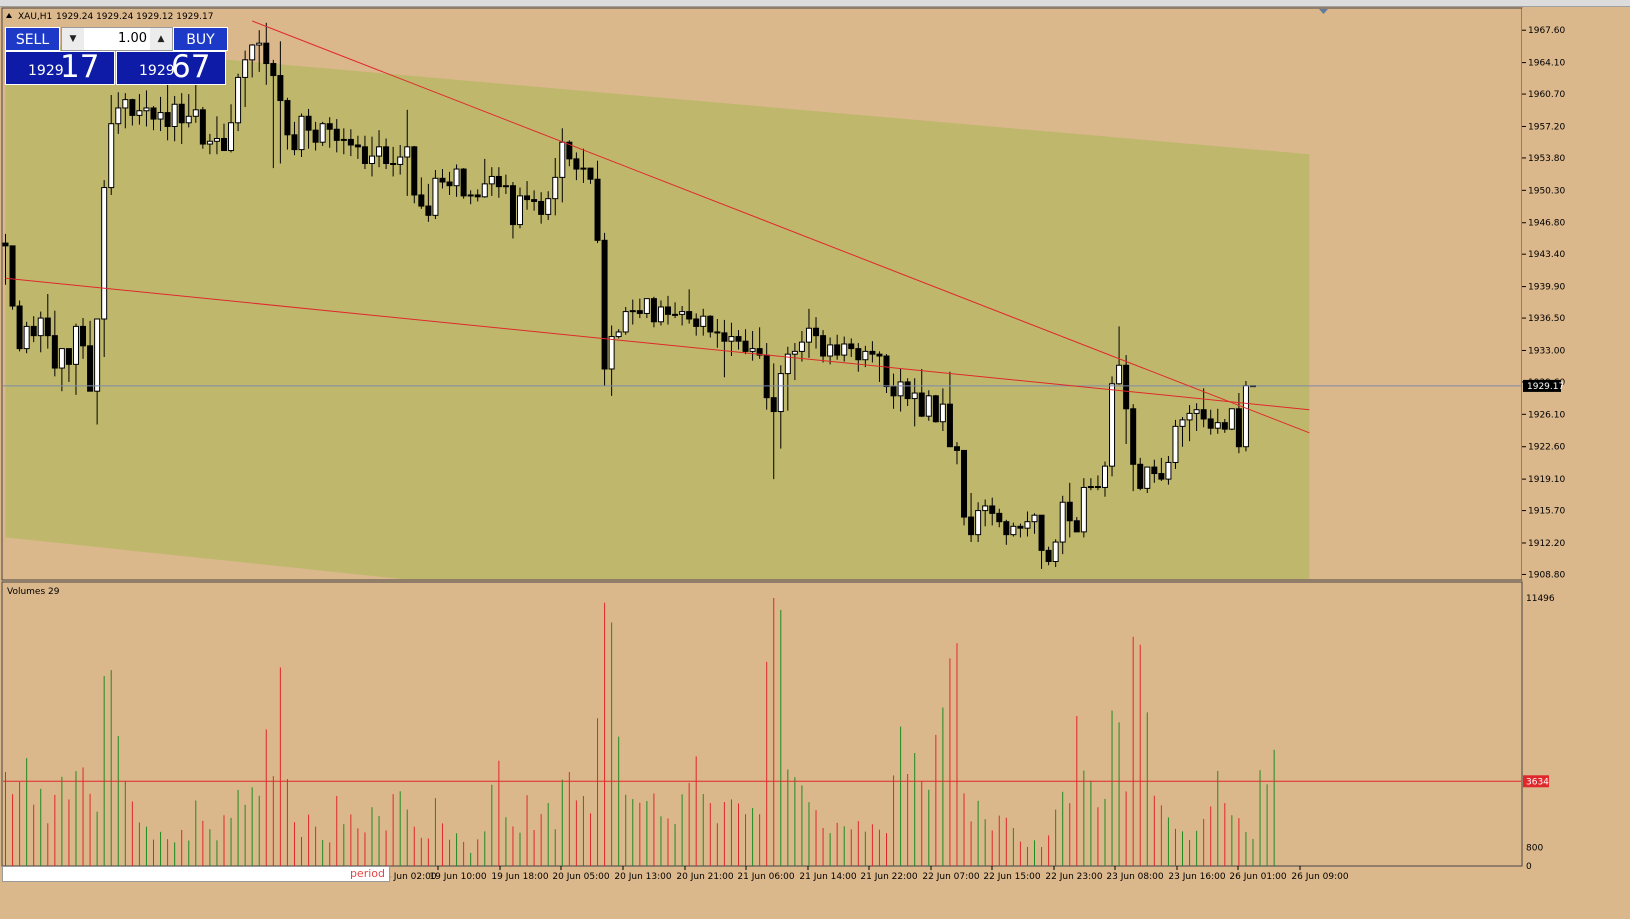 The height and width of the screenshot is (919, 1630). What do you see at coordinates (196, 874) in the screenshot?
I see `period-input: period` at bounding box center [196, 874].